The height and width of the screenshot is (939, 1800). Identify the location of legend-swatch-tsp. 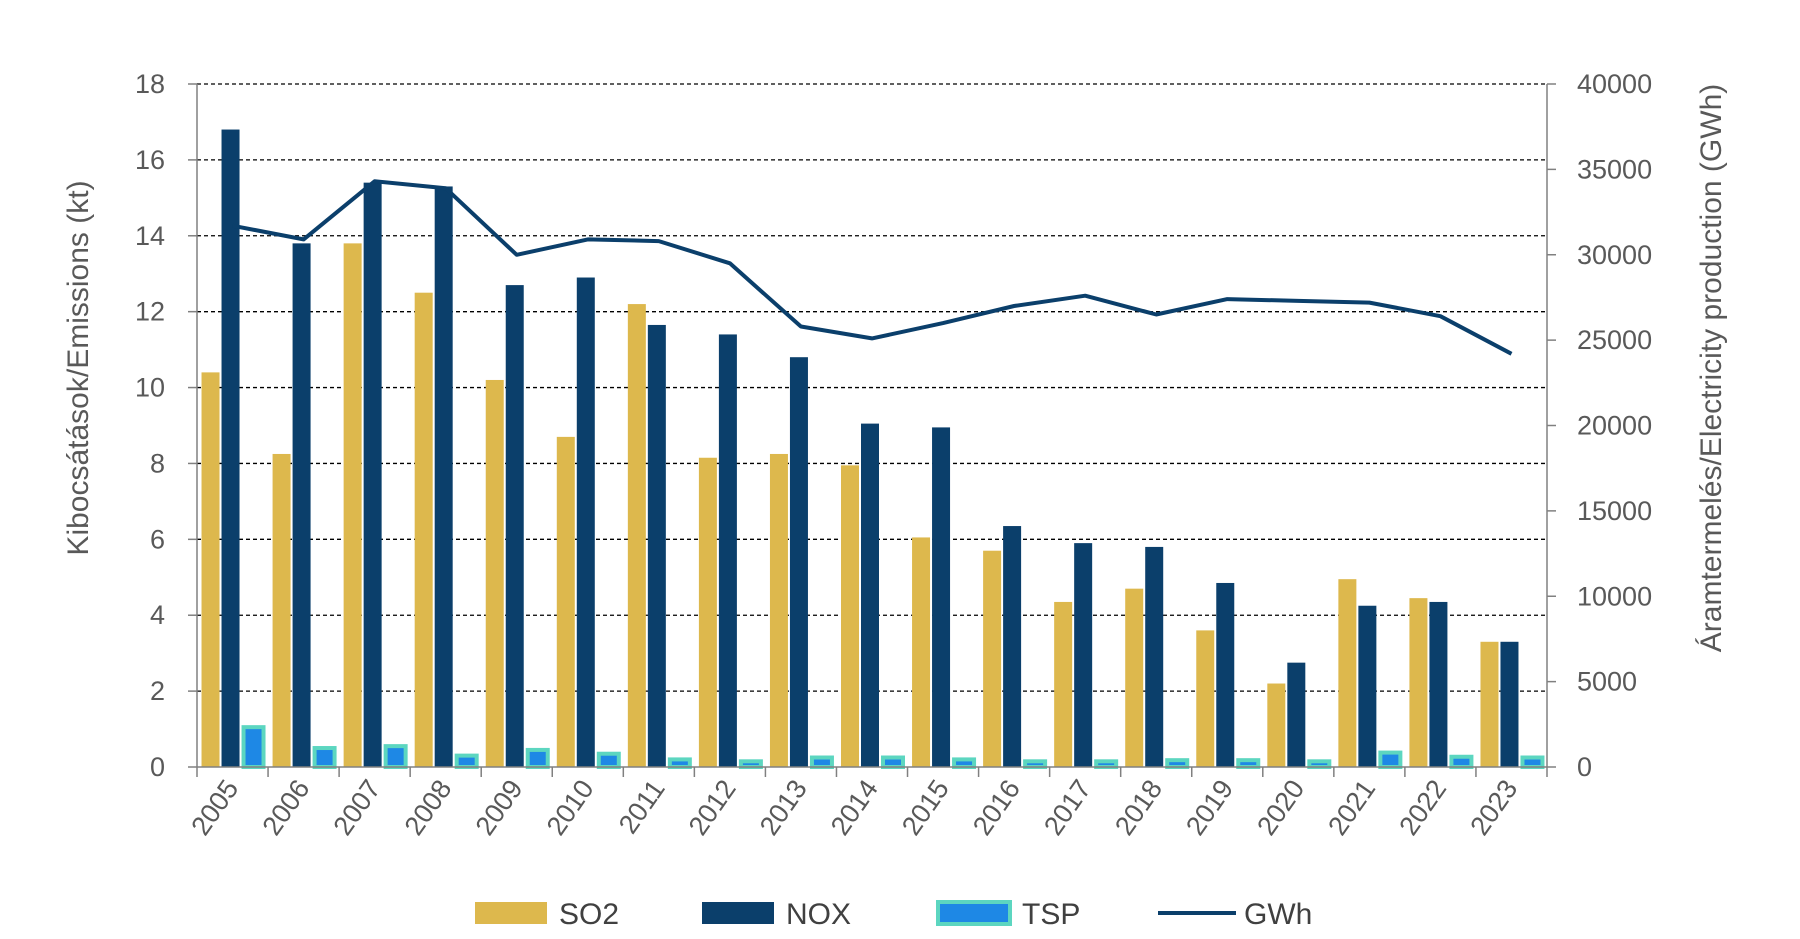
(974, 913).